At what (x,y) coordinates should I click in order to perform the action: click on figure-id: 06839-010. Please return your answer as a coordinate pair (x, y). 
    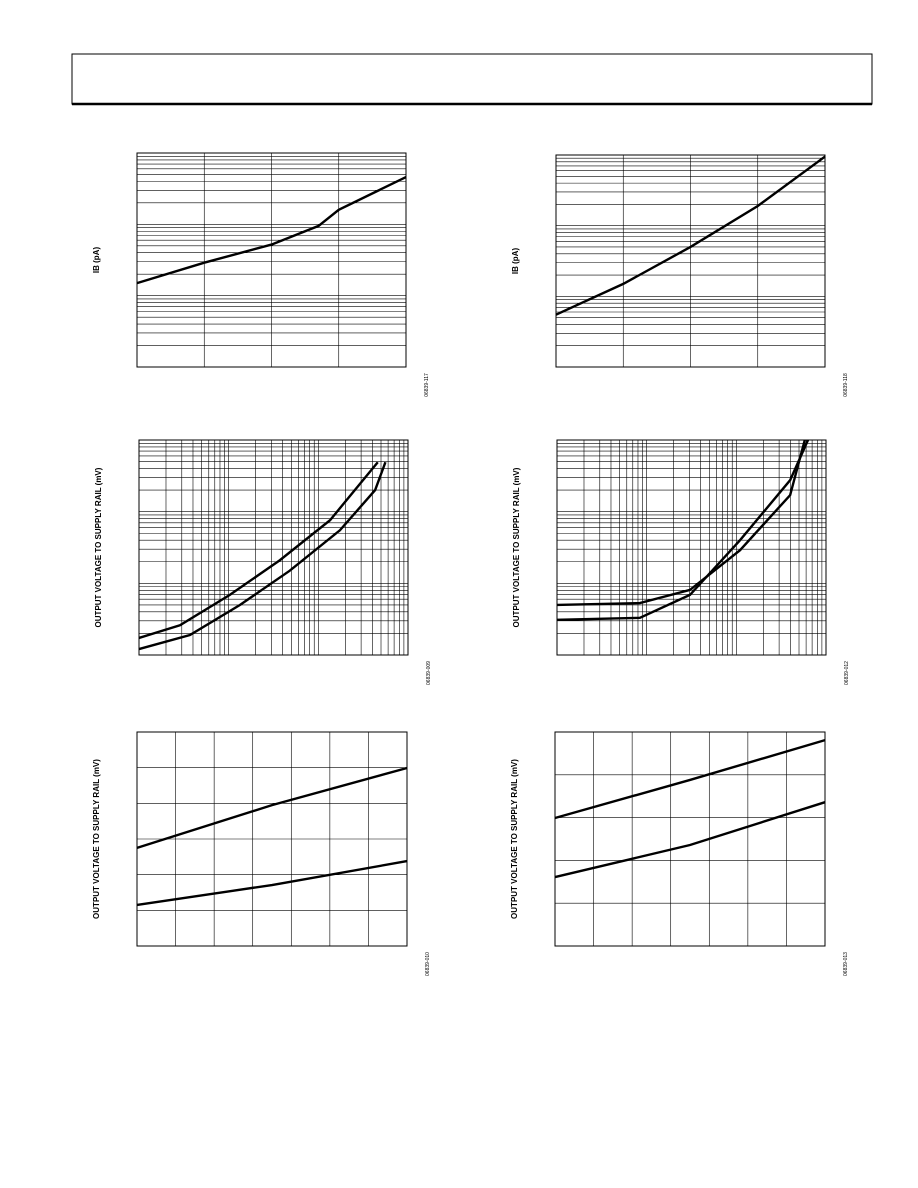
    Looking at the image, I should click on (428, 964).